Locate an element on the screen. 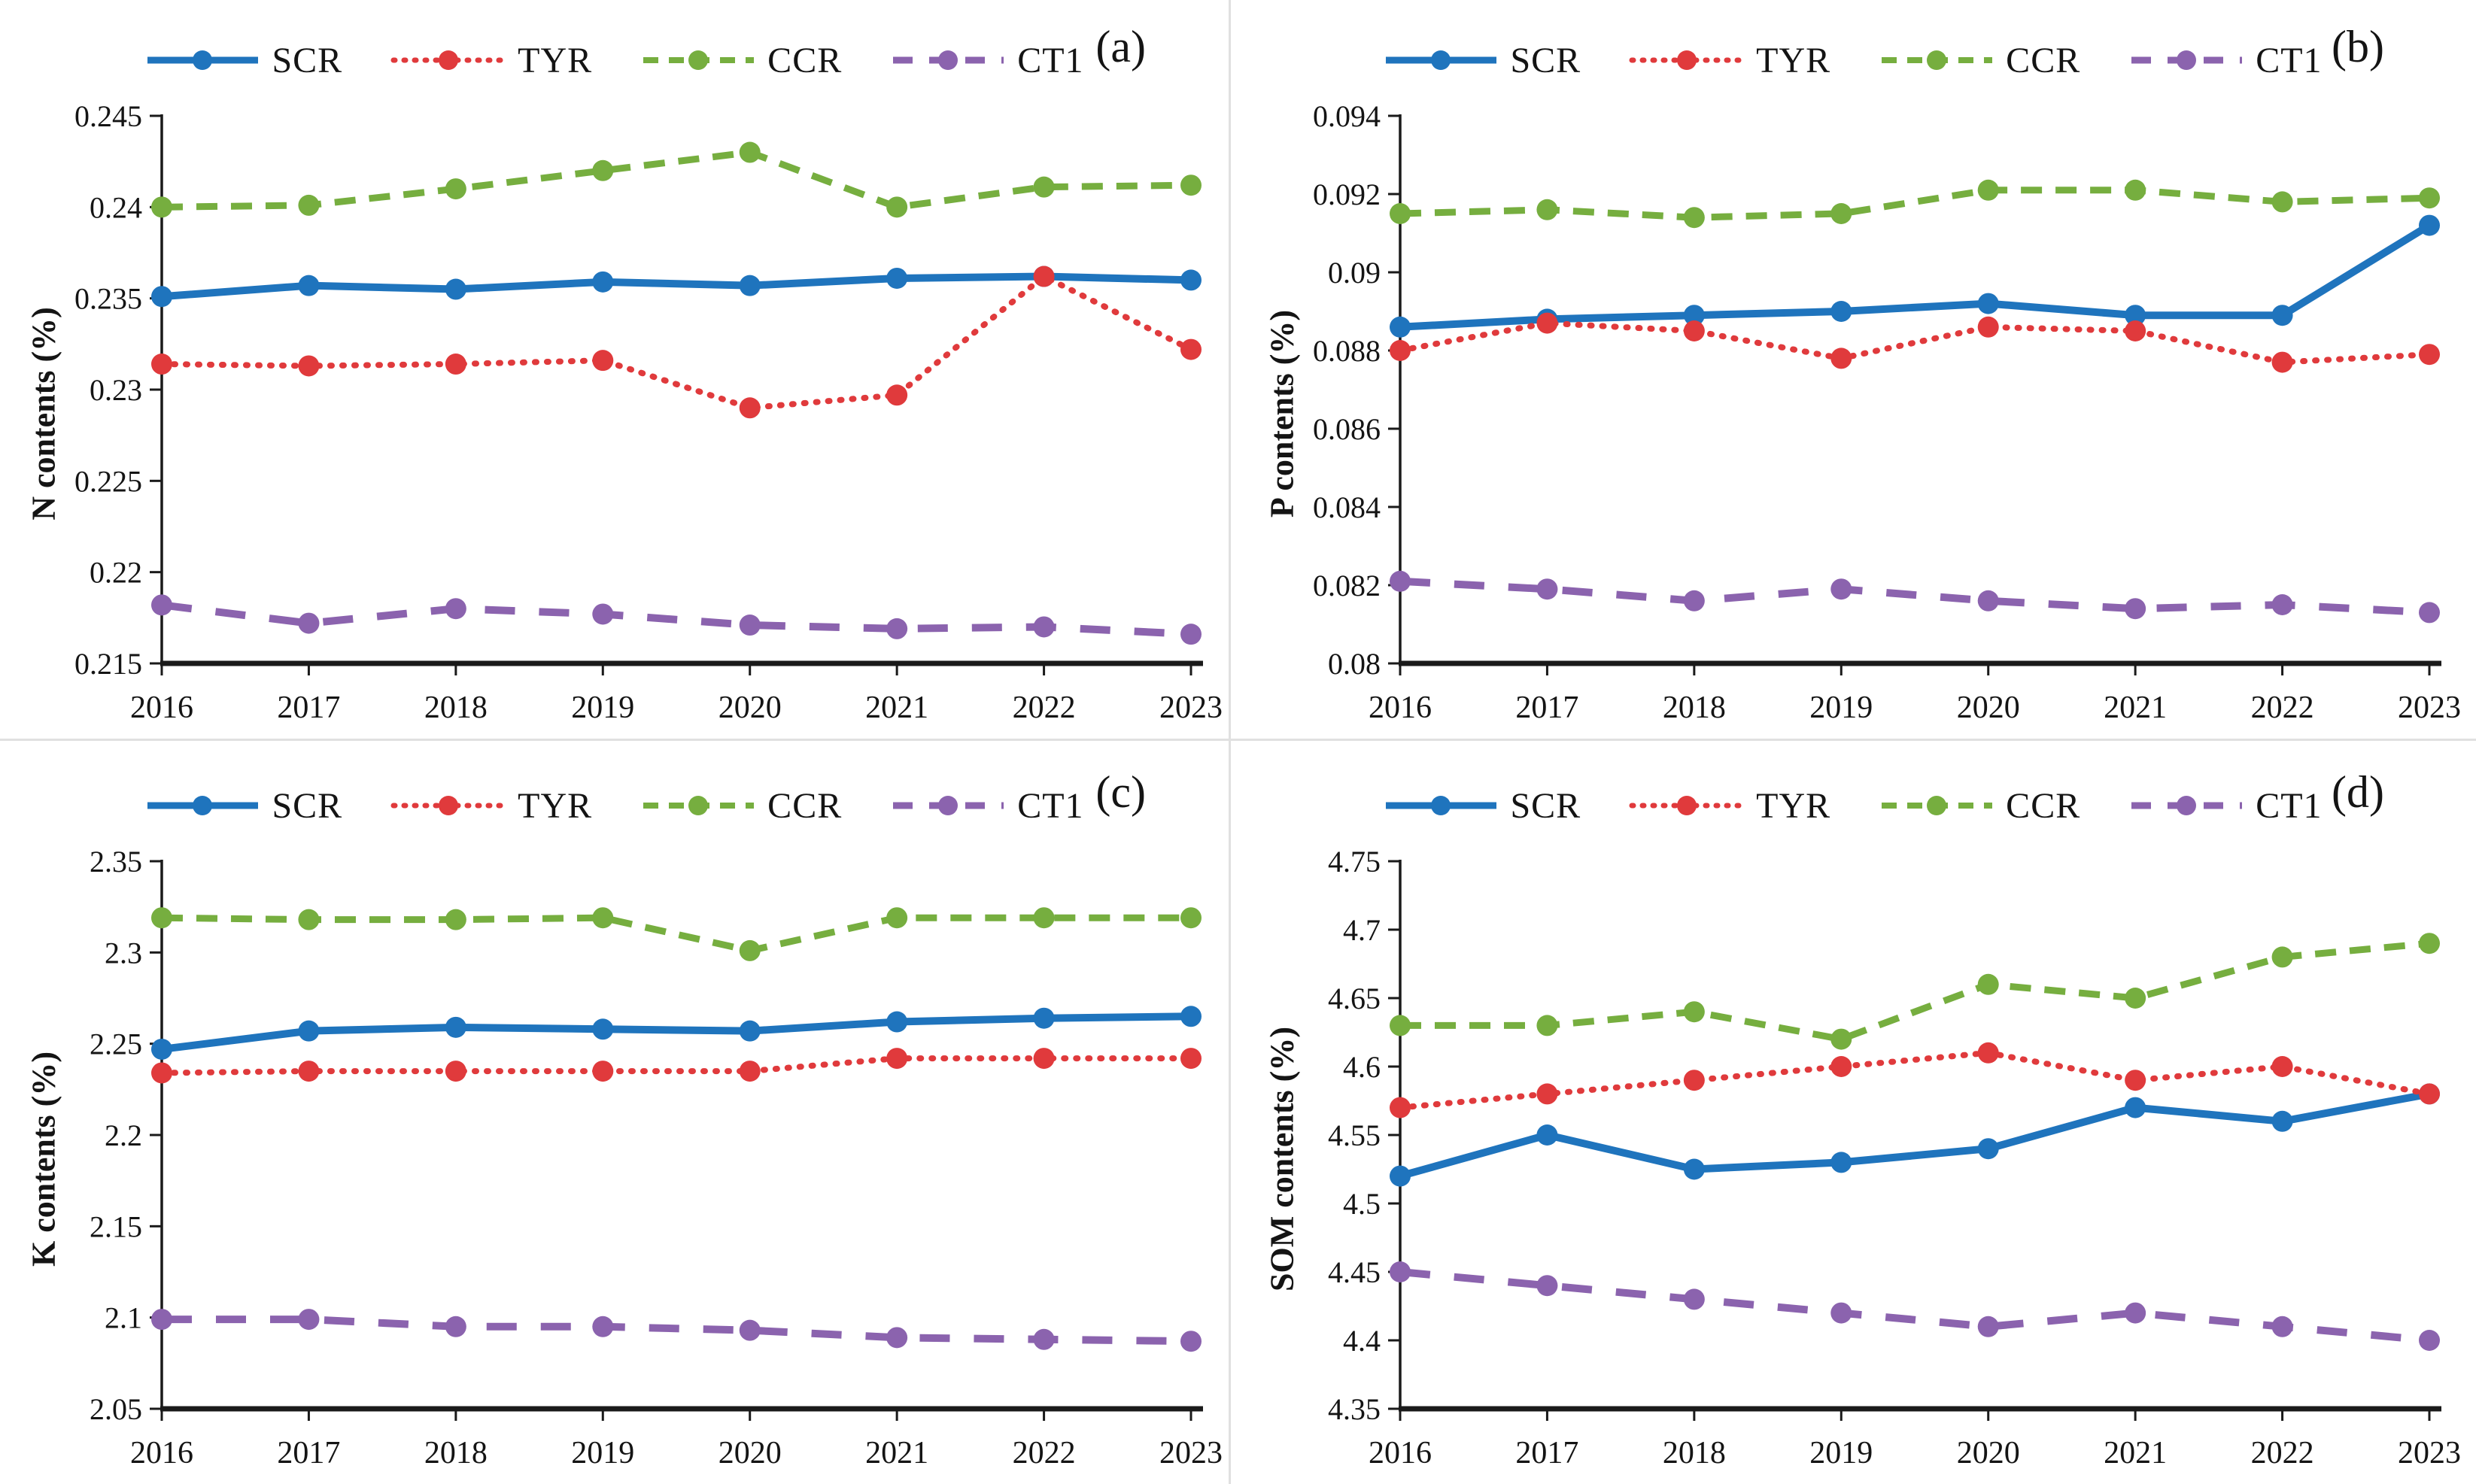 This screenshot has width=2476, height=1484. panel-tag: (c) is located at coordinates (1120, 792).